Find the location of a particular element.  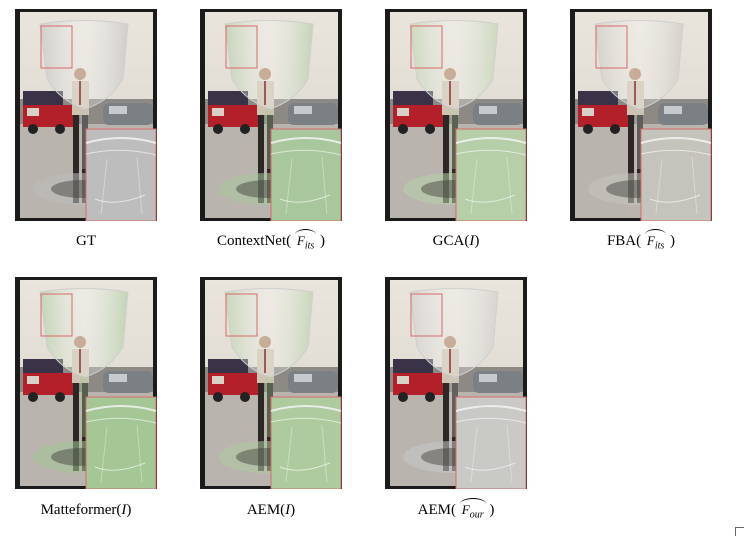

panel-caption: Matteformer(I) is located at coordinates (86, 510).